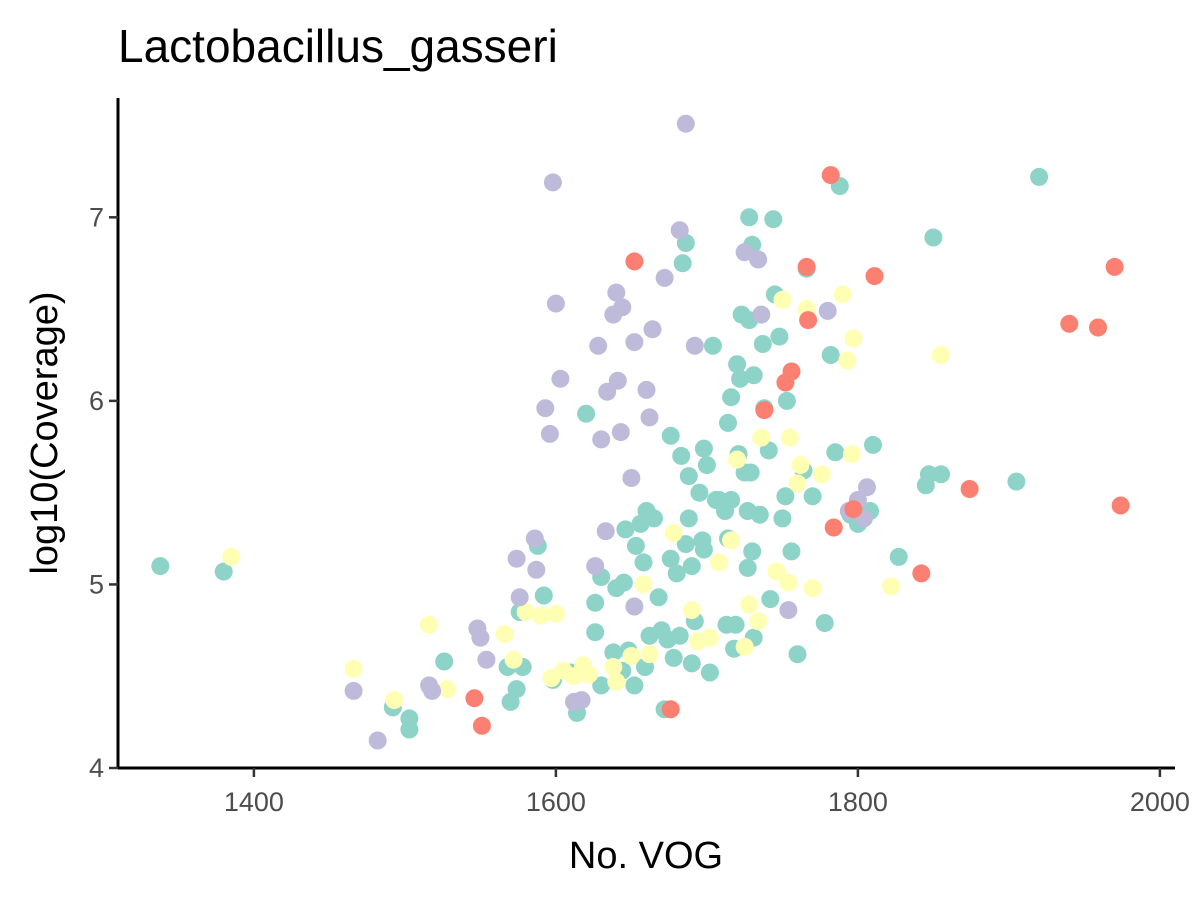  What do you see at coordinates (707, 792) in the screenshot?
I see `x-axis-ticks: 1400 1600 1800 2000` at bounding box center [707, 792].